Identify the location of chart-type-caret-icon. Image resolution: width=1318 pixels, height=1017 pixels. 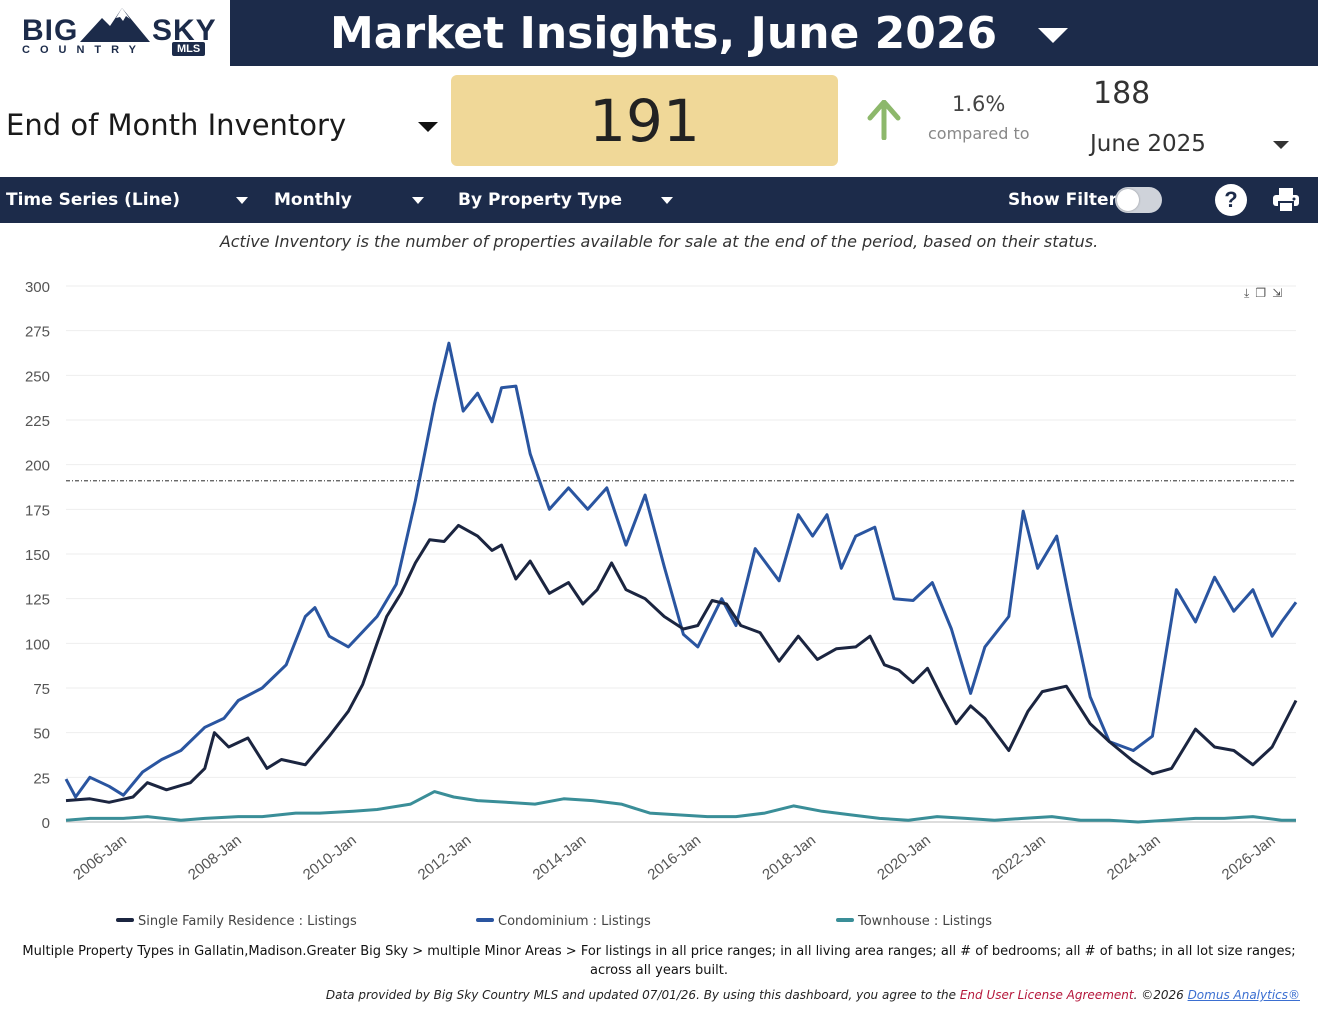
(242, 200).